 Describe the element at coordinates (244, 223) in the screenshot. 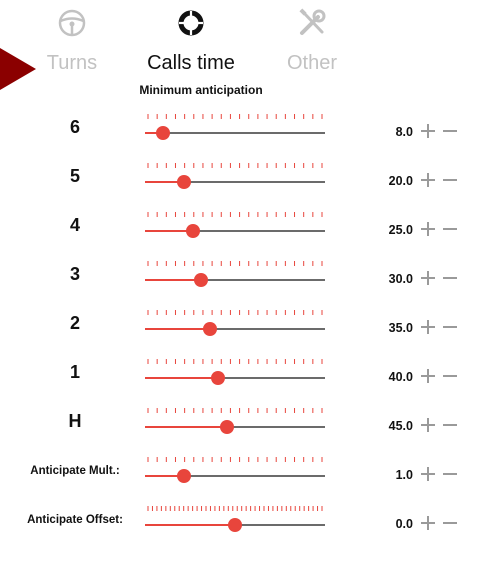

I see `slider-row: 4 25.0` at that location.